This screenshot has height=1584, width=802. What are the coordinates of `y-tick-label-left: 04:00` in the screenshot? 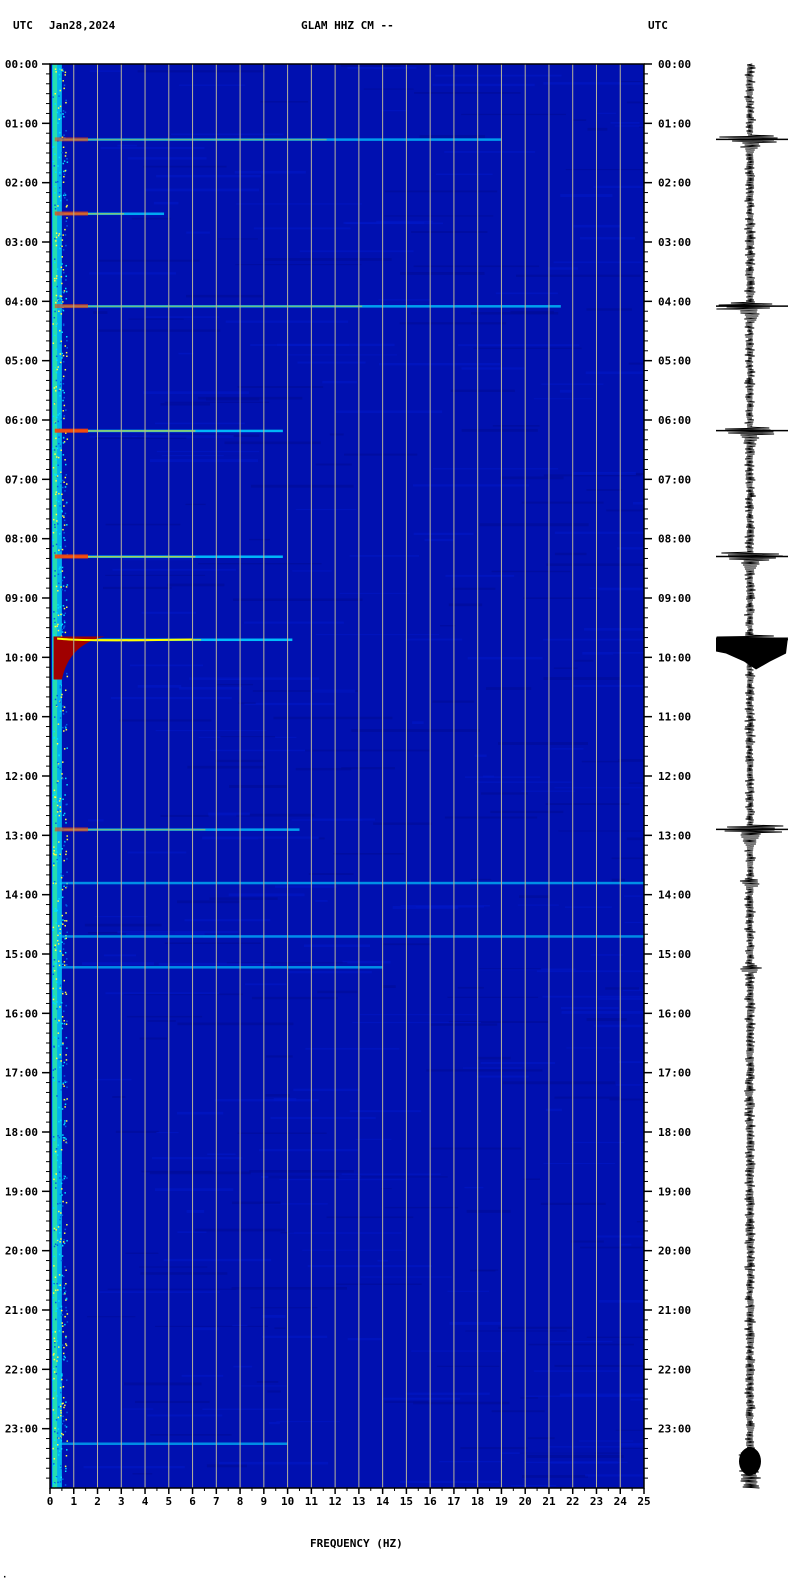 It's located at (21, 301).